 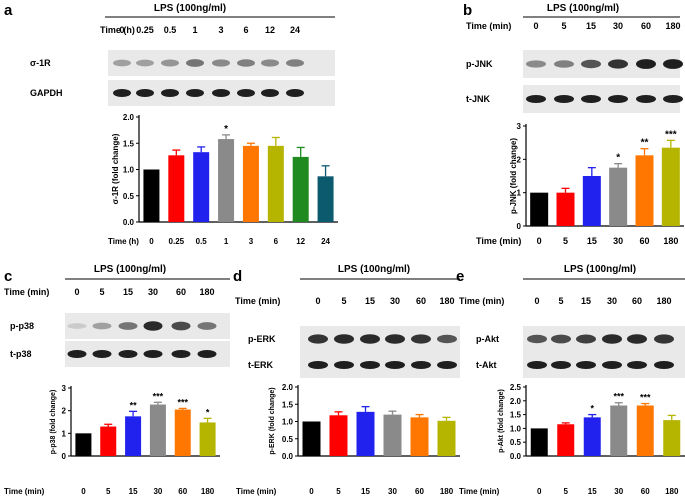 I want to click on y-tick-label-a-2: 1.0, so click(x=129, y=170).